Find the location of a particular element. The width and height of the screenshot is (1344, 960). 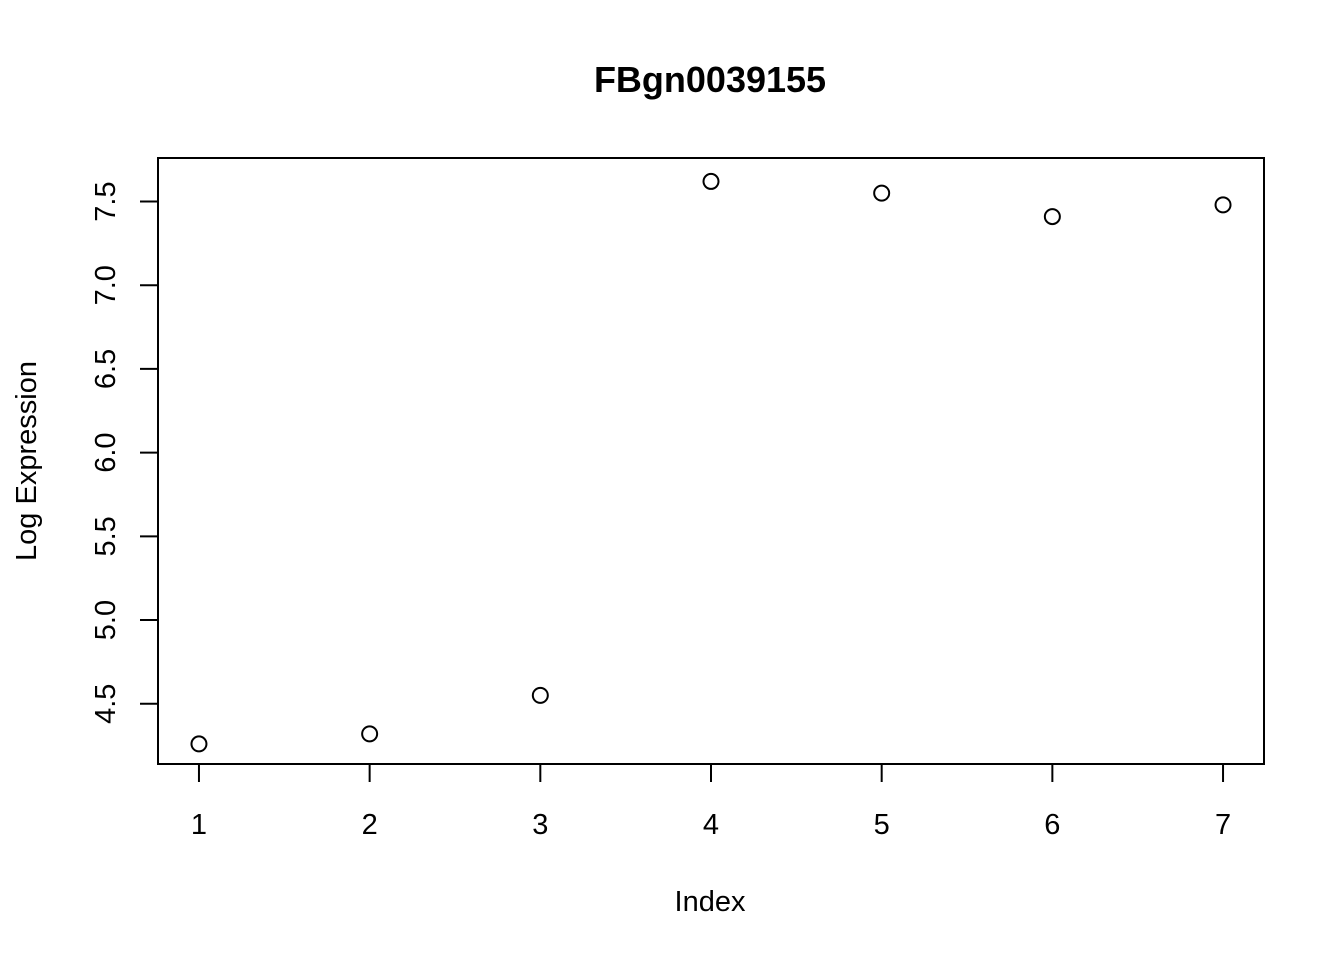

x-tick-label: 4 is located at coordinates (711, 825).